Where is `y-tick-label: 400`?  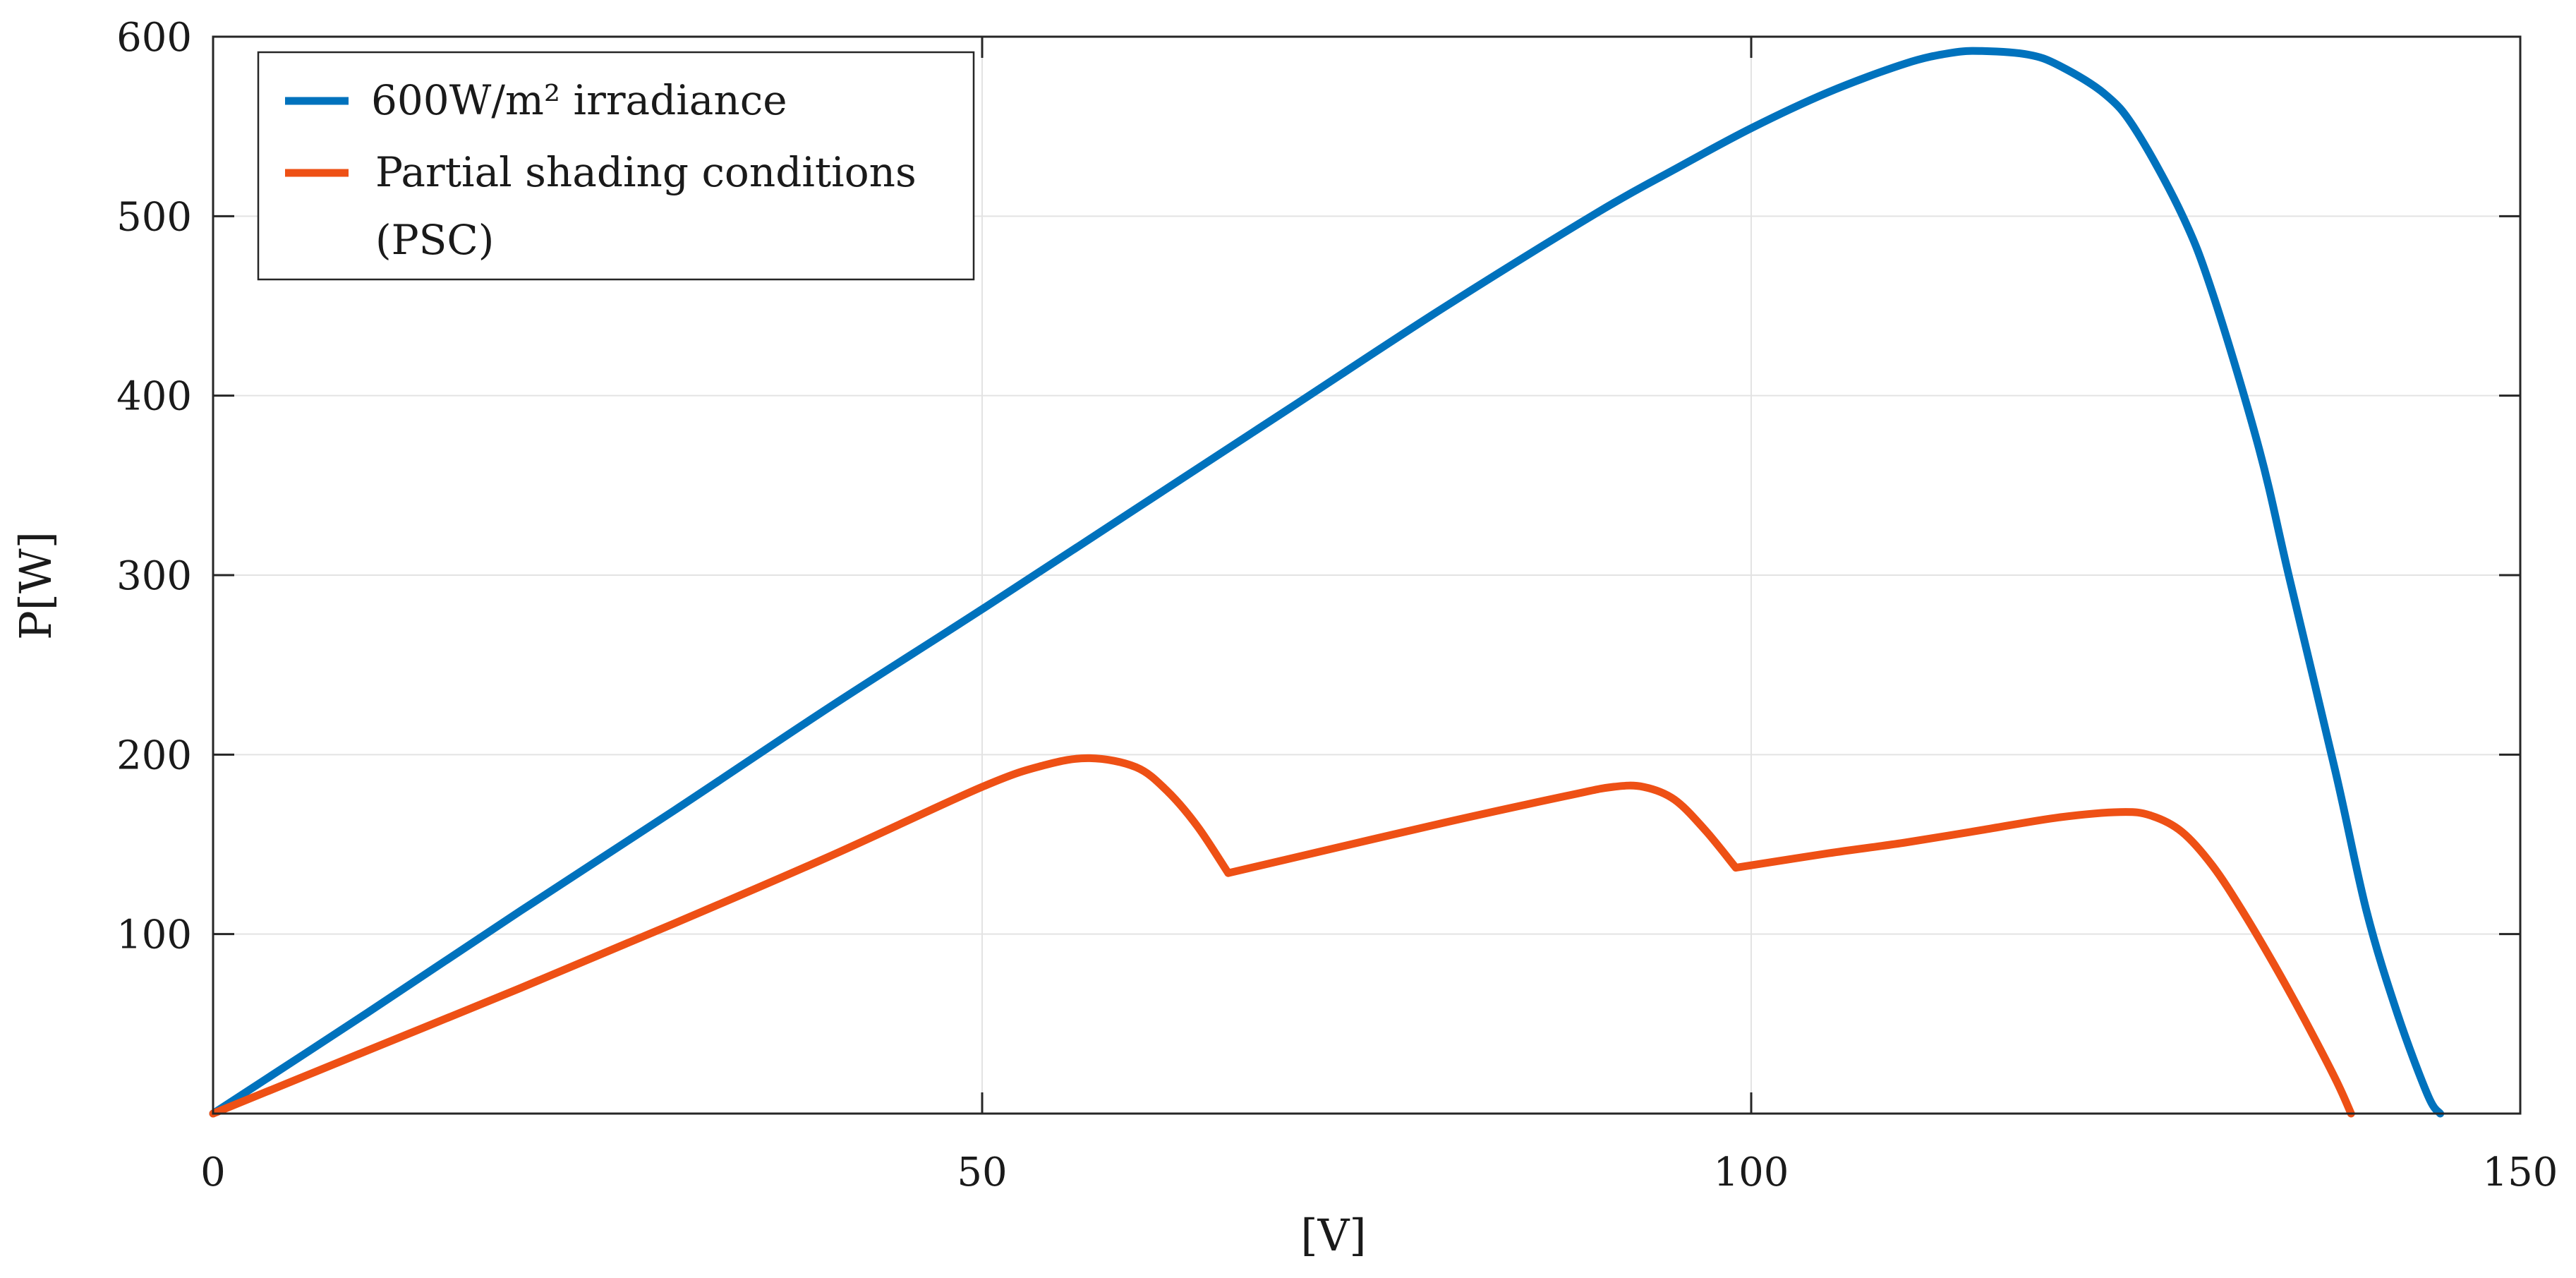 y-tick-label: 400 is located at coordinates (154, 397).